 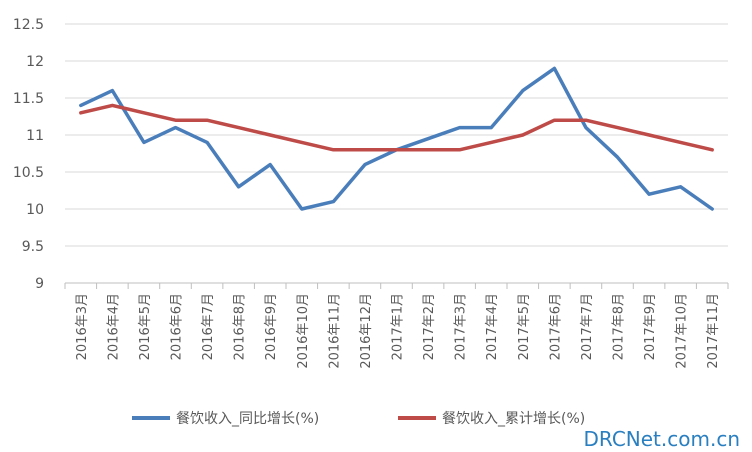 I want to click on x-tick-label: 2016年10月, so click(x=303, y=331).